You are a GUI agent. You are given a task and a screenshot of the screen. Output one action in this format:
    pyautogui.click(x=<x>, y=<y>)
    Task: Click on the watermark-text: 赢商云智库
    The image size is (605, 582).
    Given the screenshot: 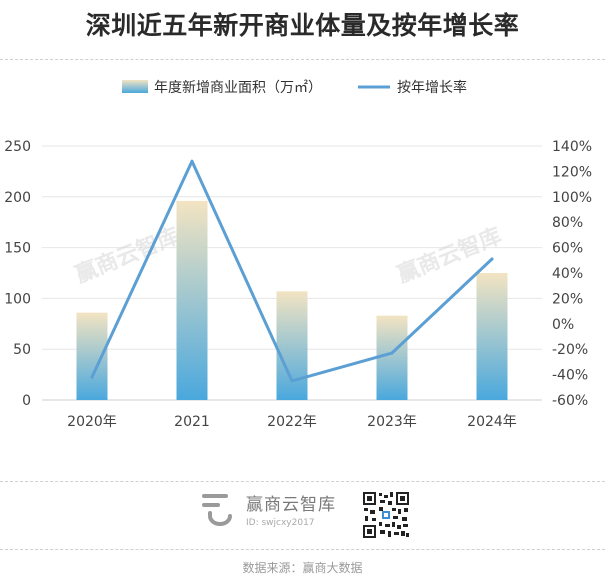 What is the action you would take?
    pyautogui.click(x=128, y=255)
    